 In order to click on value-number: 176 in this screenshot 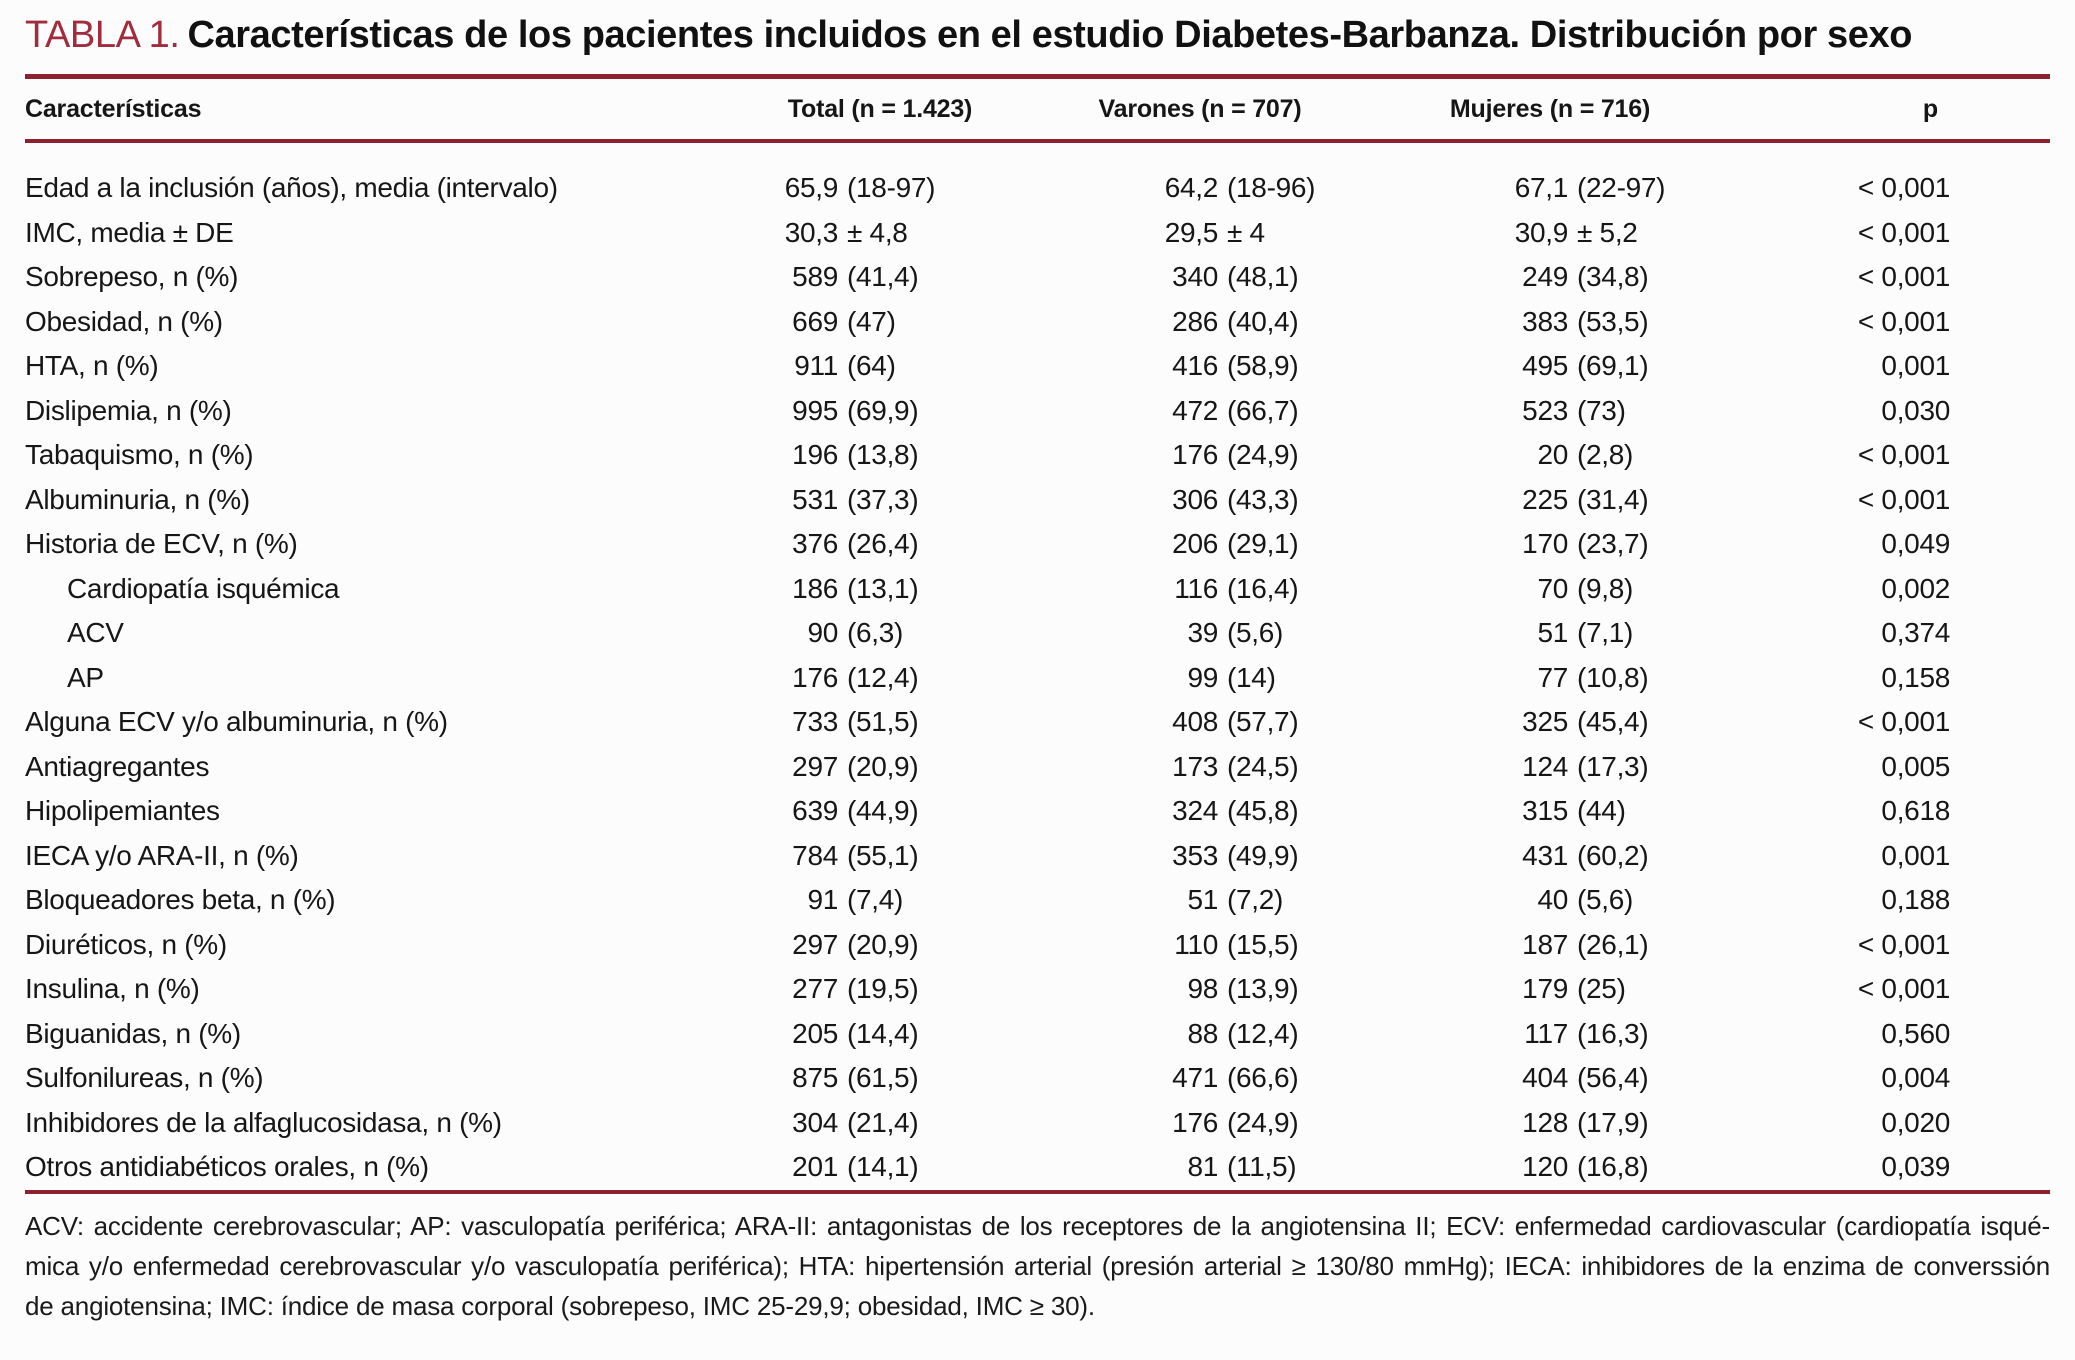, I will do `click(815, 677)`.